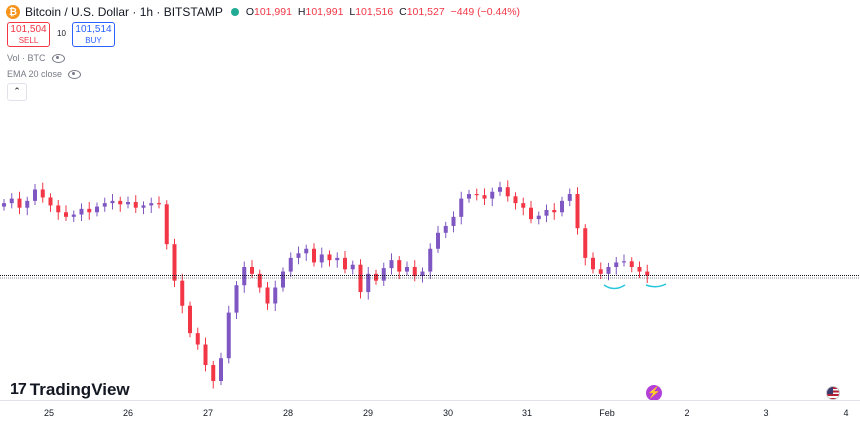 This screenshot has height=423, width=860. Describe the element at coordinates (234, 12) in the screenshot. I see `market-status-icon` at that location.